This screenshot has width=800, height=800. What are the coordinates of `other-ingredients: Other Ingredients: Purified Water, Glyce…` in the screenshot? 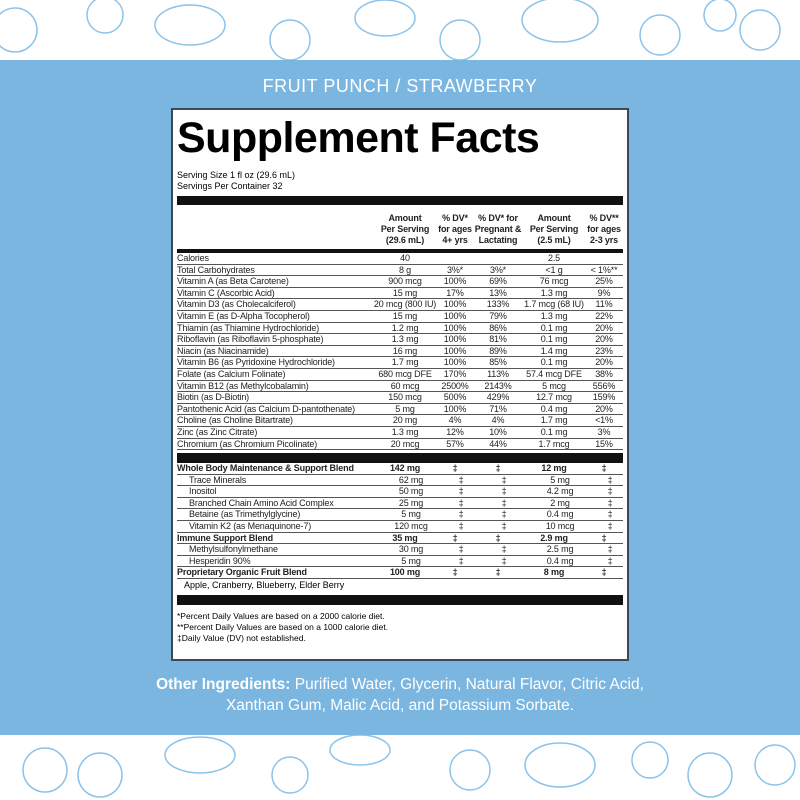 It's located at (400, 695).